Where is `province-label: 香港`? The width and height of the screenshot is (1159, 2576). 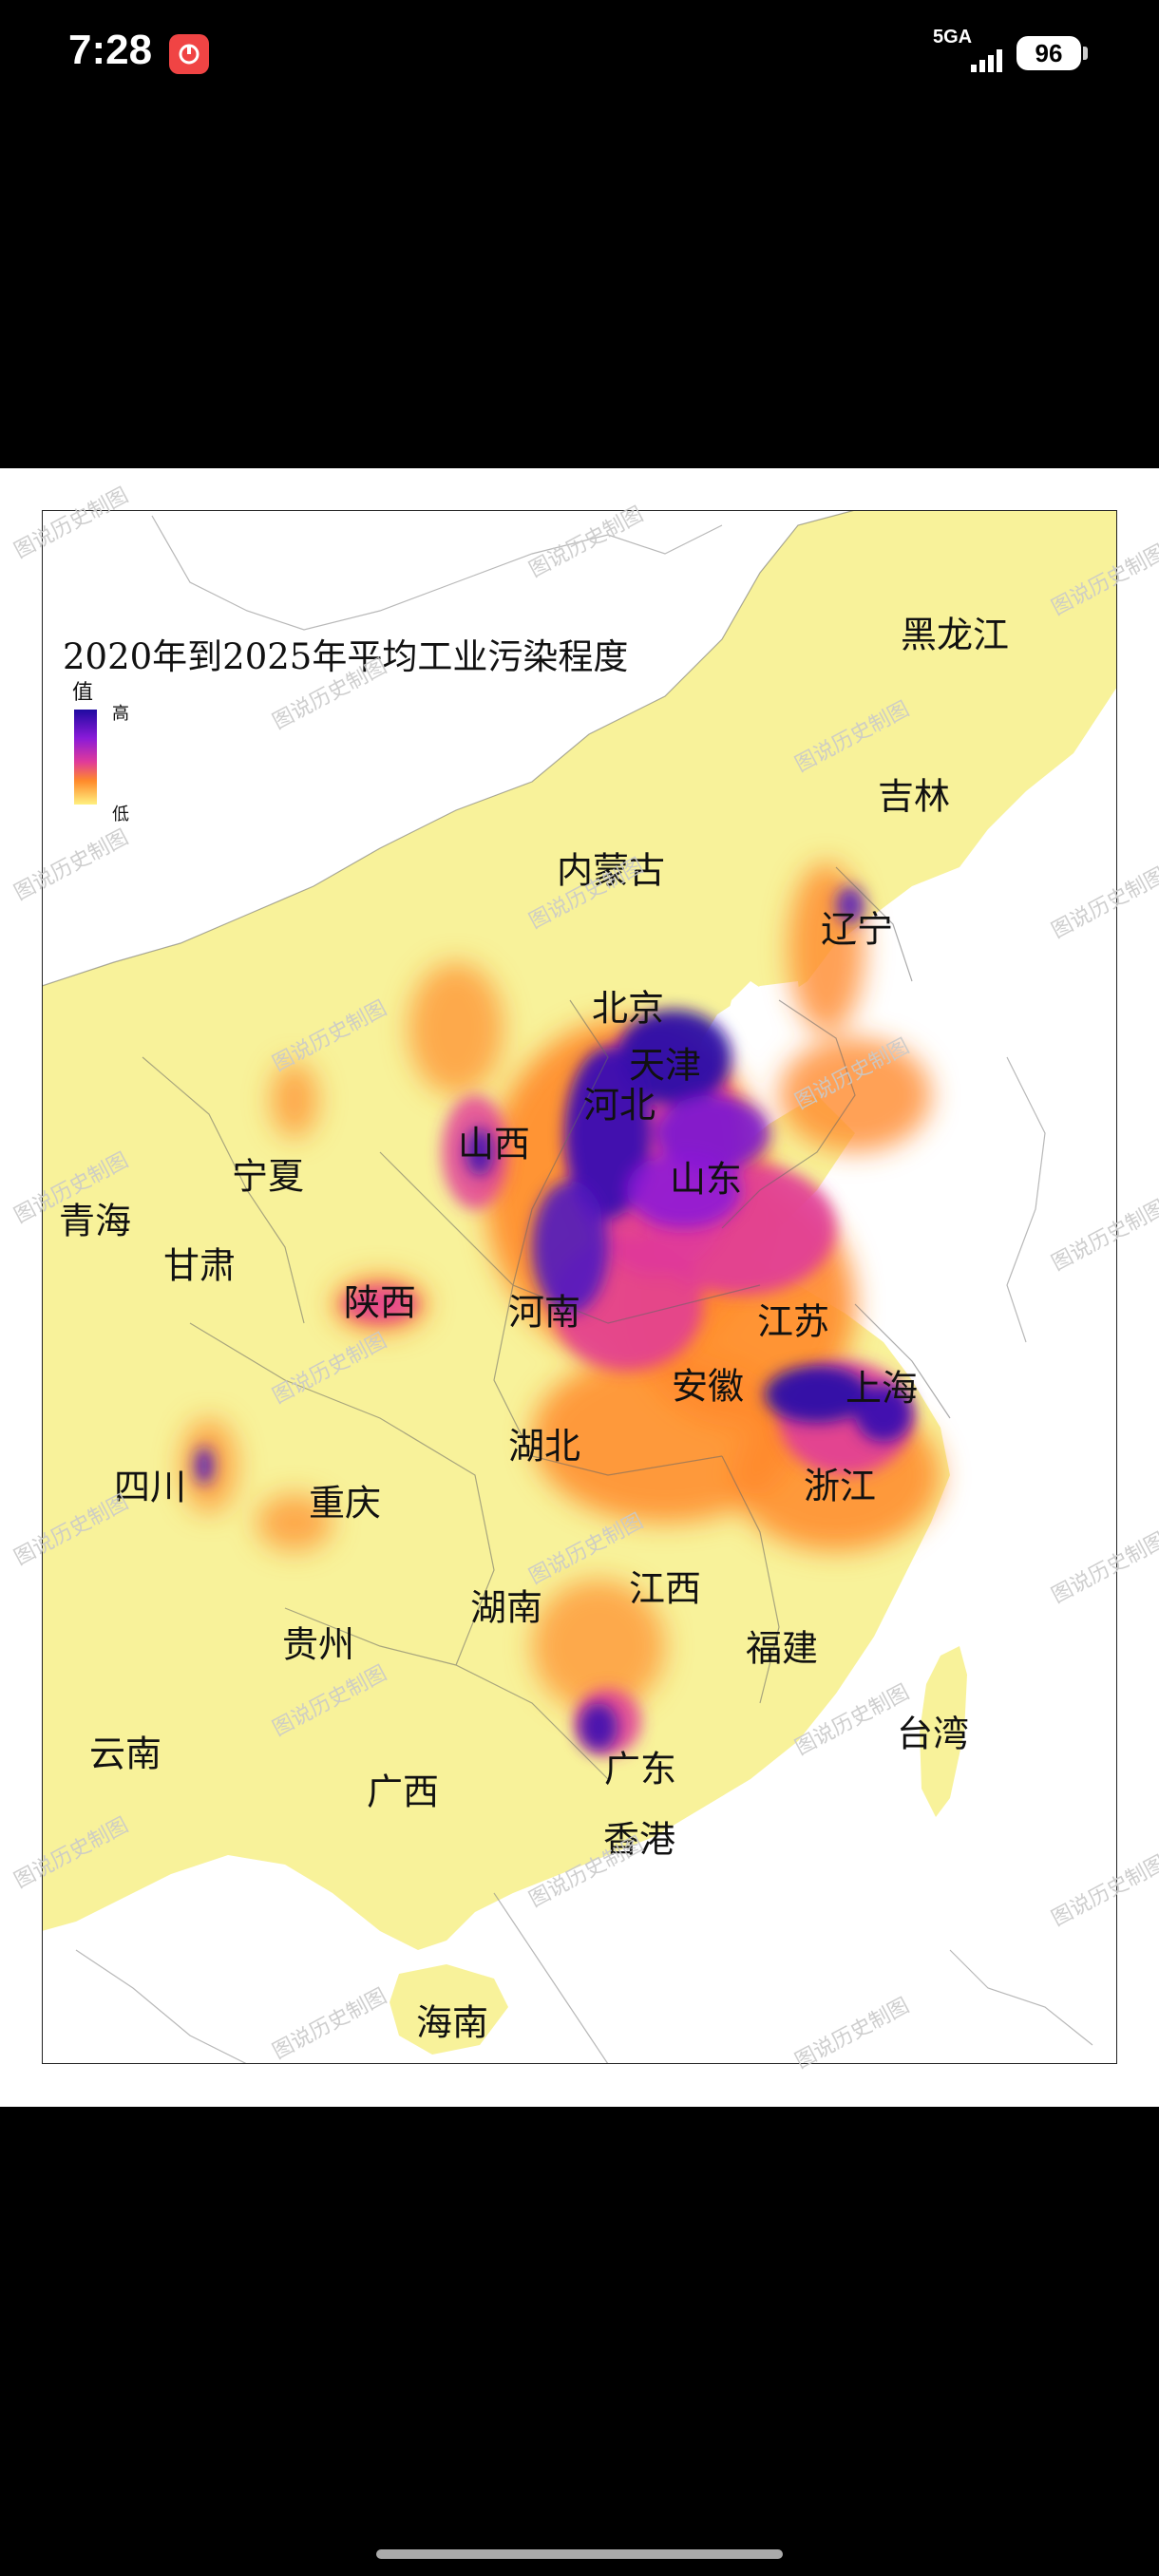 province-label: 香港 is located at coordinates (639, 1839).